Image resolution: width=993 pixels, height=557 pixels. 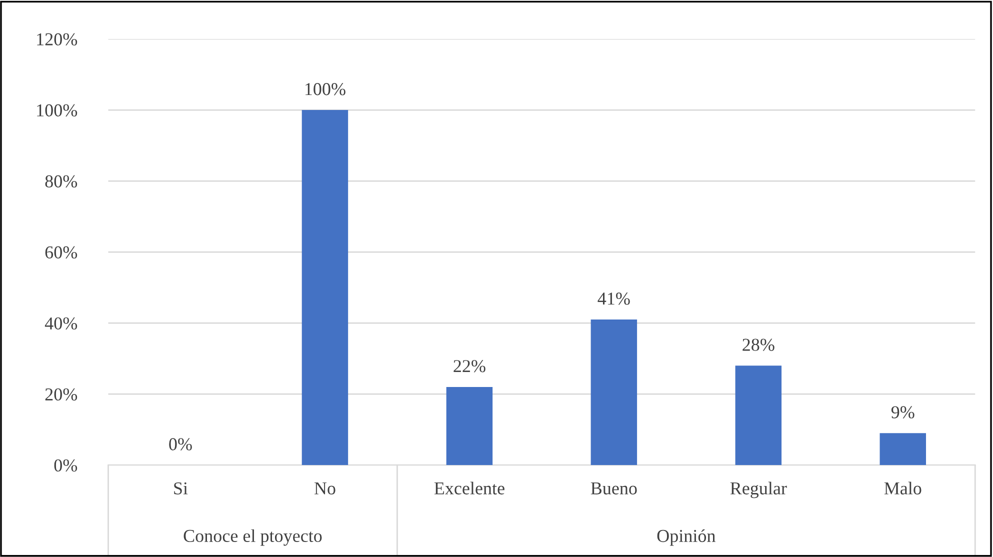 I want to click on y-tick-label: 20%, so click(x=61, y=394).